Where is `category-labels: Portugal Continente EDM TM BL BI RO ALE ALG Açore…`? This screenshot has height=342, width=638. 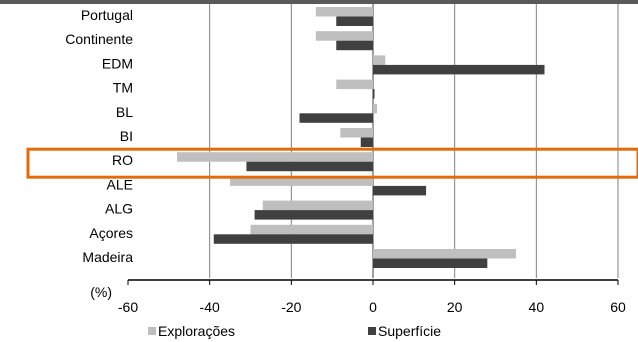
category-labels: Portugal Continente EDM TM BL BI RO ALE ALG Açore… is located at coordinates (99, 136).